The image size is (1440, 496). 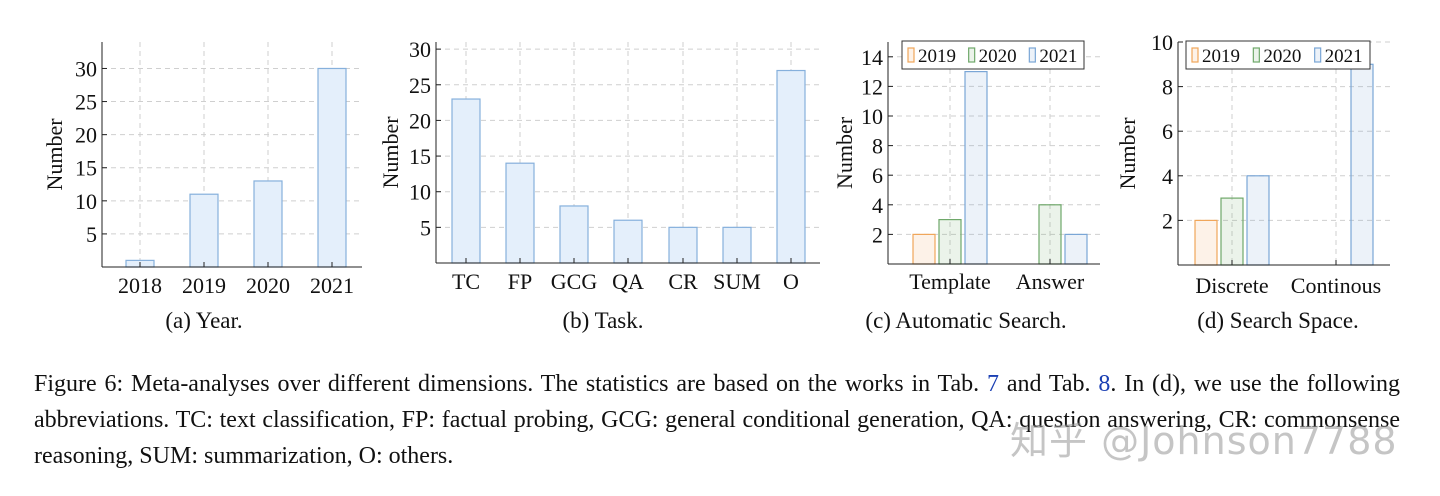 I want to click on panel-caption: (b) Task., so click(x=602, y=320).